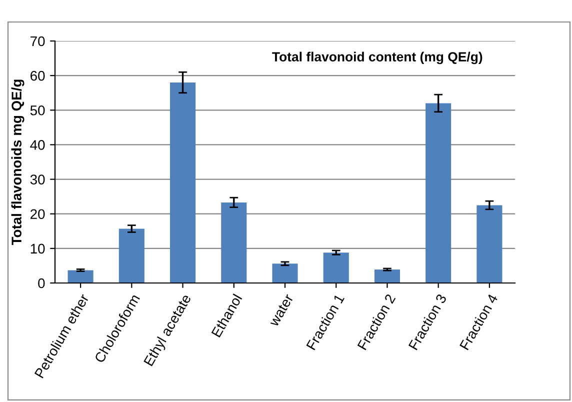  I want to click on y-tick-label: 70, so click(37, 41).